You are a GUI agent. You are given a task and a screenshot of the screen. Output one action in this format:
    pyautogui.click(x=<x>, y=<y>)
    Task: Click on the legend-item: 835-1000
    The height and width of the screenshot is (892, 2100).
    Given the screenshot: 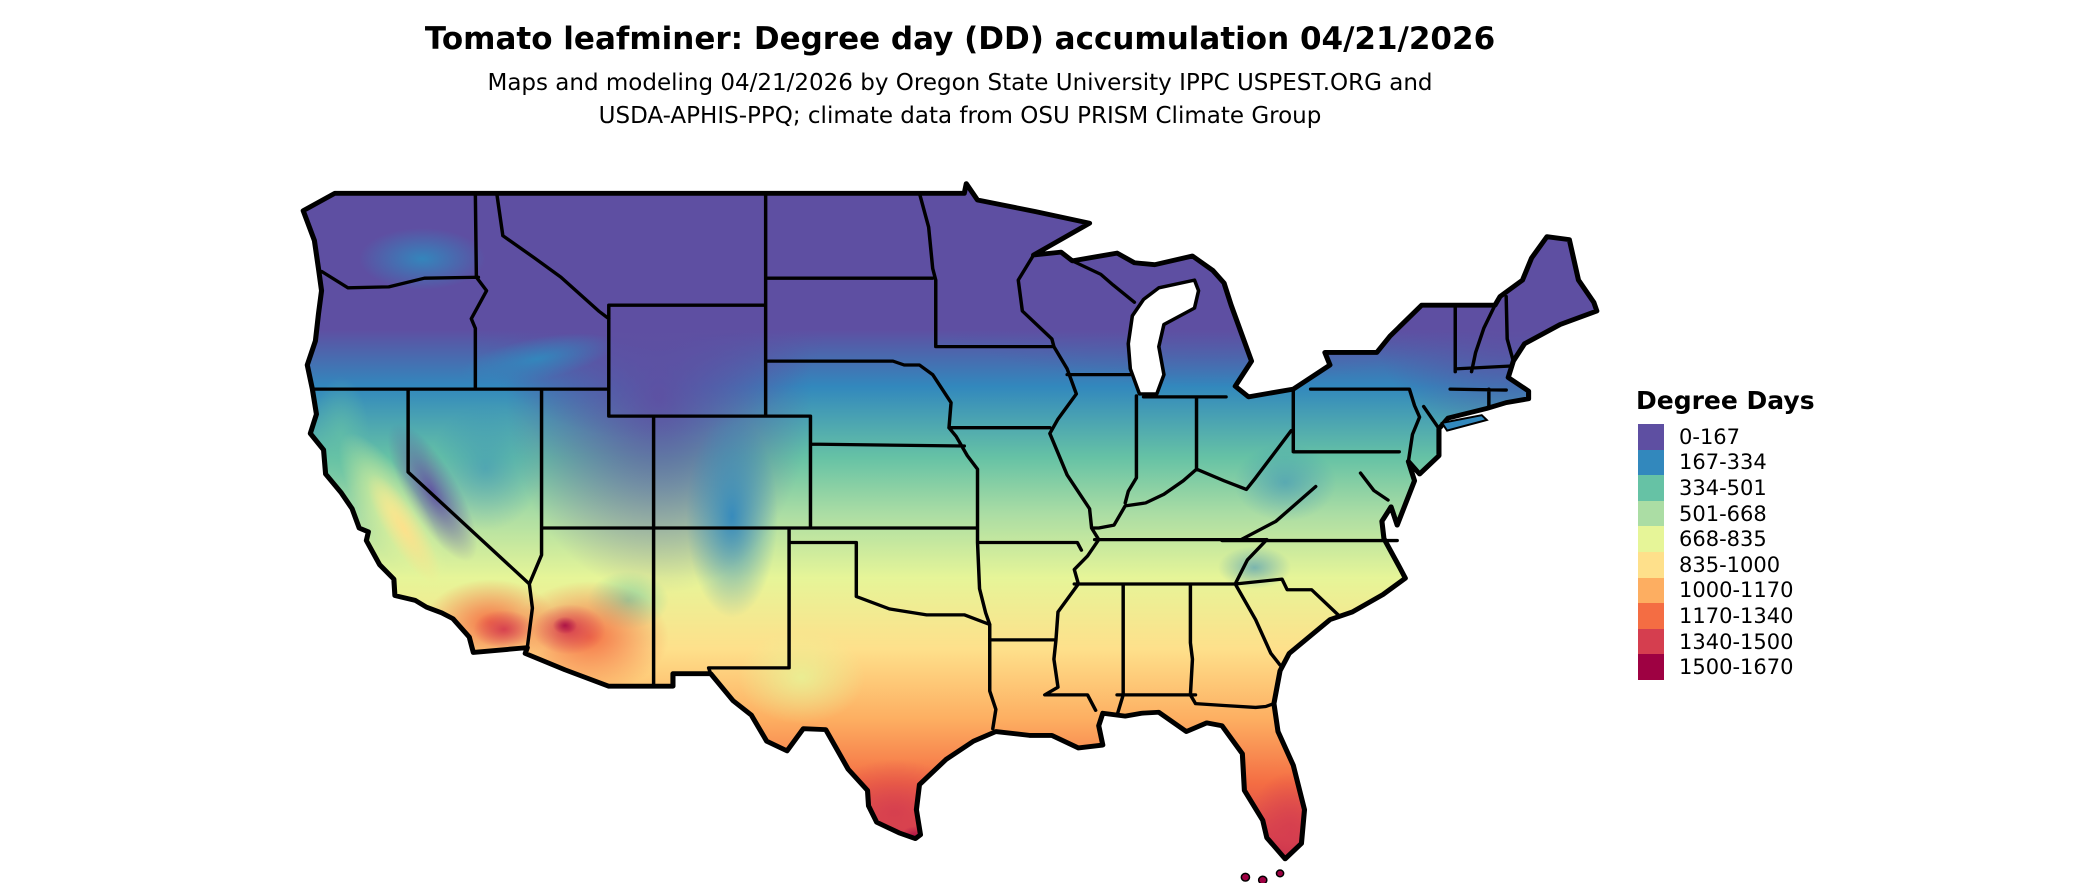 What is the action you would take?
    pyautogui.click(x=1726, y=564)
    